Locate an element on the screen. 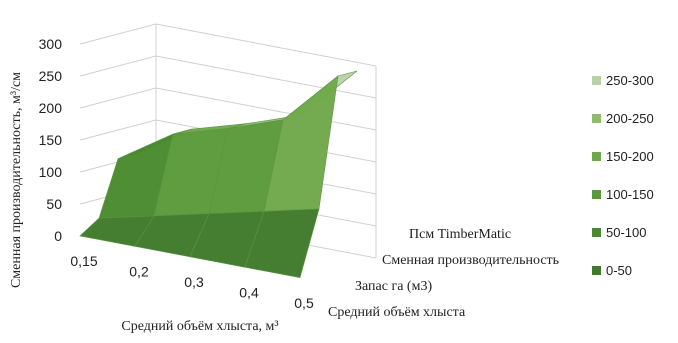 This screenshot has width=678, height=343. z-axis: 0 50 100 150 200 250 300 is located at coordinates (51, 140).